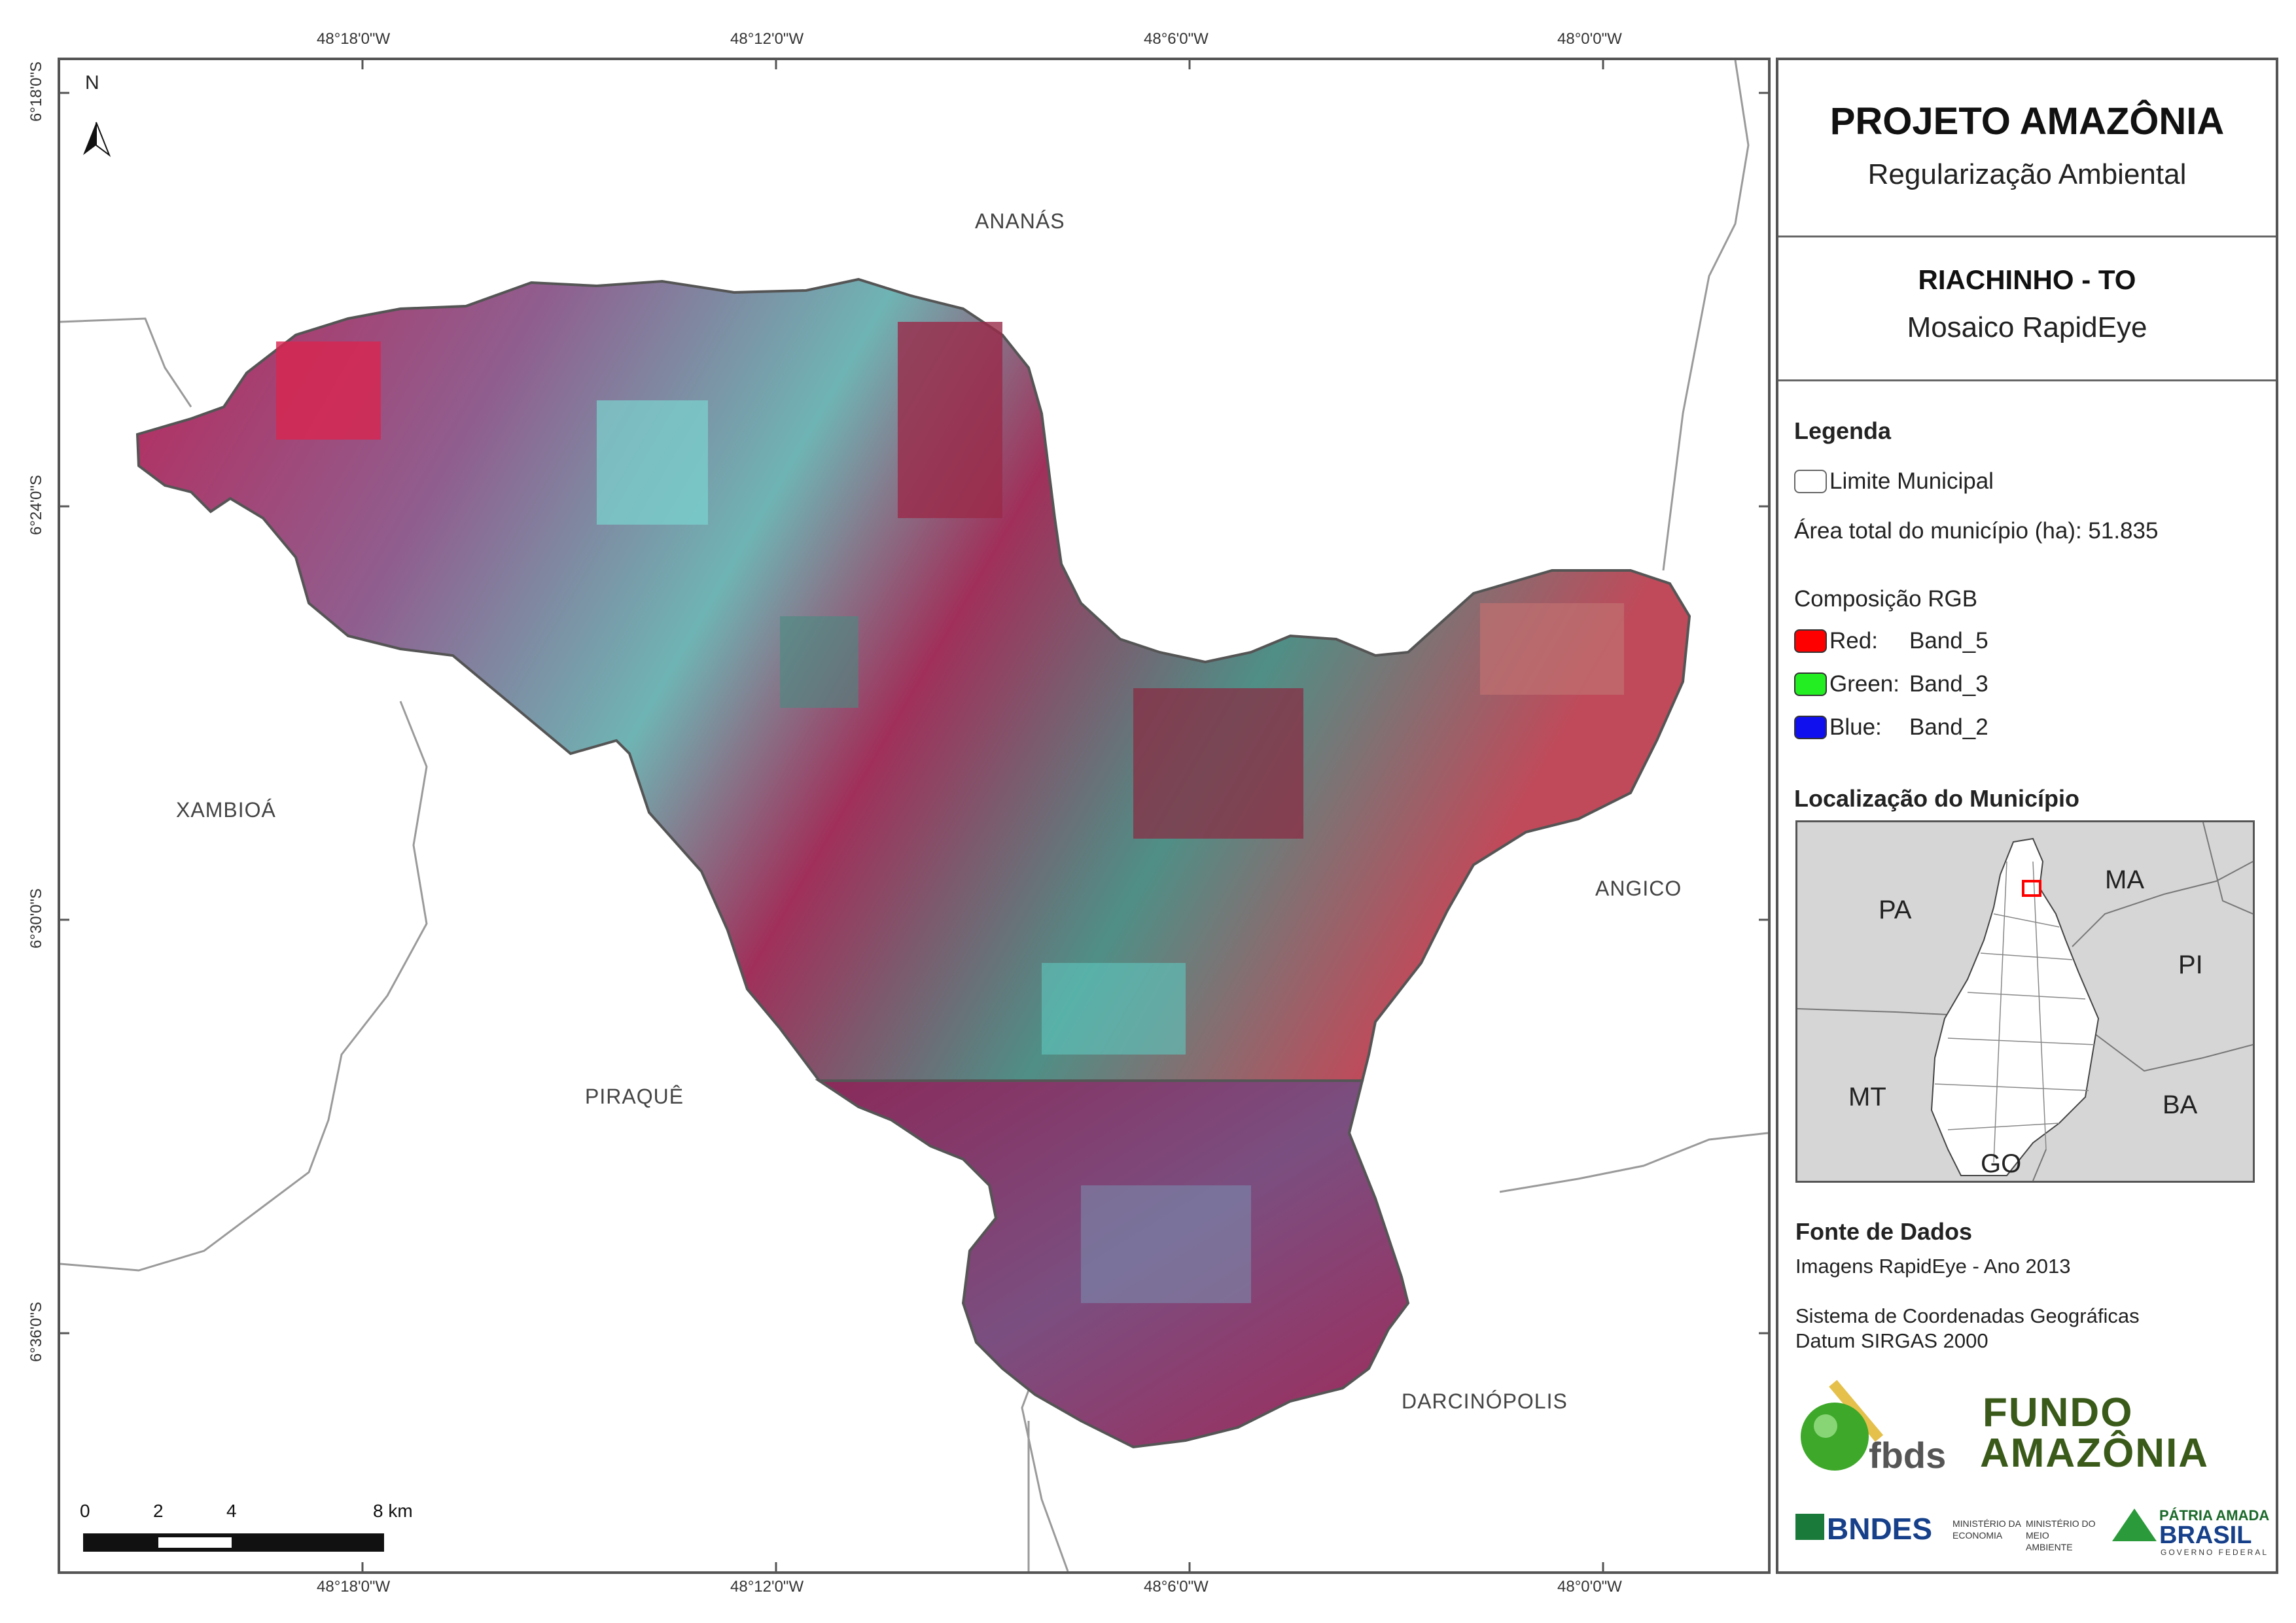 Image resolution: width=2296 pixels, height=1623 pixels. Describe the element at coordinates (36, 505) in the screenshot. I see `lat-label-2: 6°24'0"S` at that location.